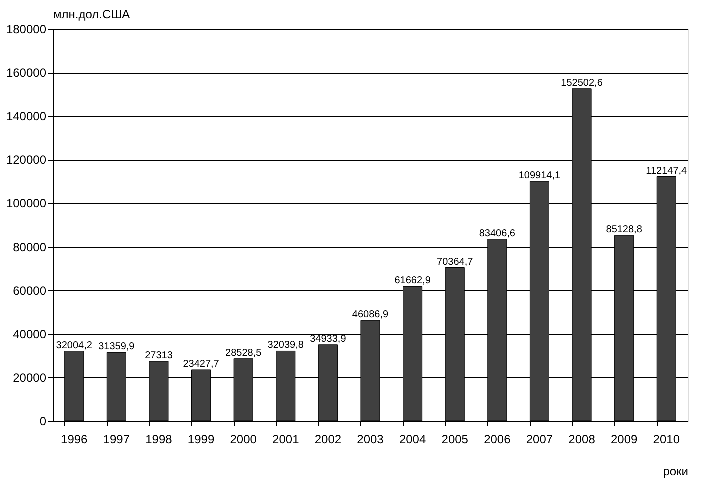 This screenshot has width=708, height=482. What do you see at coordinates (455, 439) in the screenshot?
I see `x-tick-label: 2005` at bounding box center [455, 439].